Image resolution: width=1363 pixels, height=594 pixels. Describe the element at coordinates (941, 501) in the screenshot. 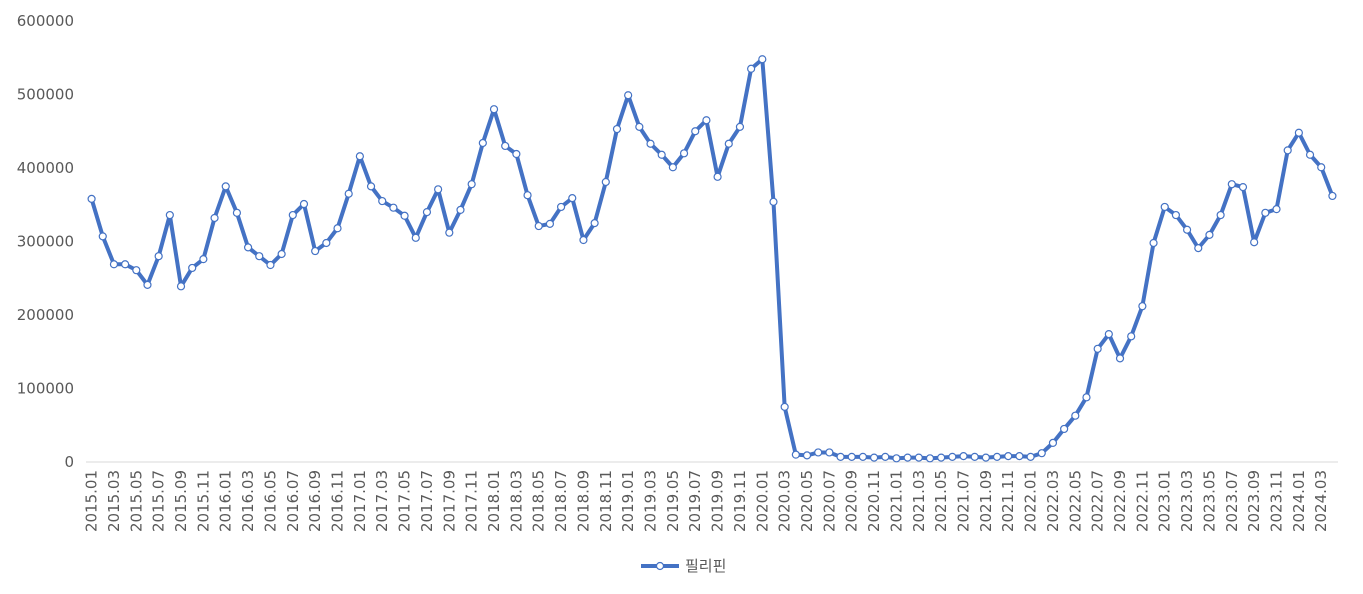

I see `x-tick-label: 2021.05` at that location.